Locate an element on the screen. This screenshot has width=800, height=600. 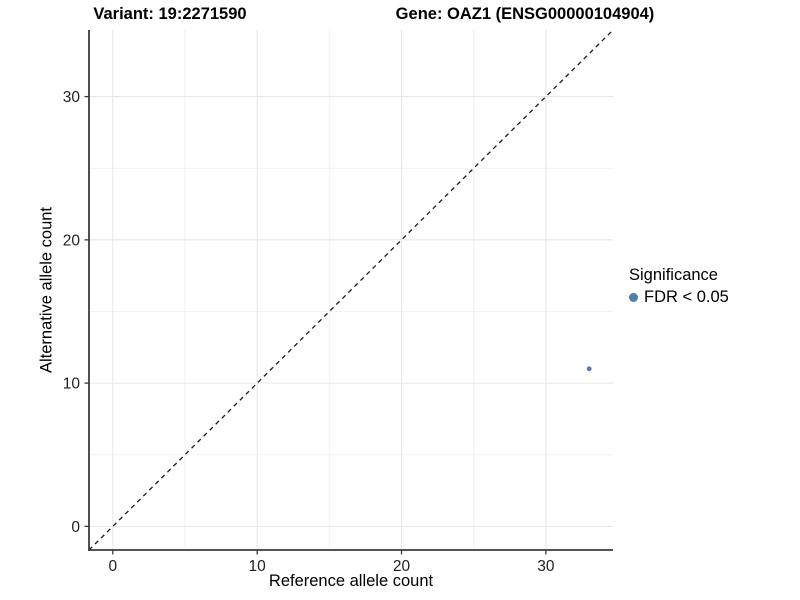
x-tick-label: 30 is located at coordinates (546, 566).